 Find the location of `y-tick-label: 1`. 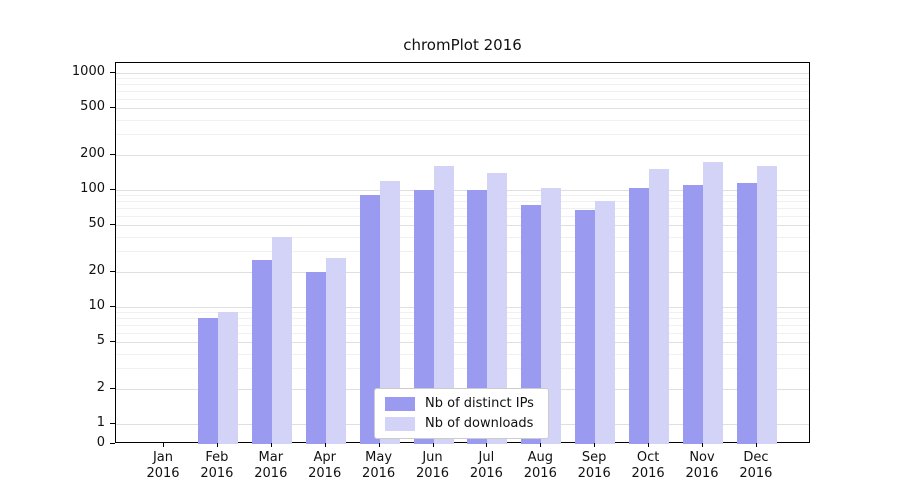

y-tick-label: 1 is located at coordinates (100, 422).